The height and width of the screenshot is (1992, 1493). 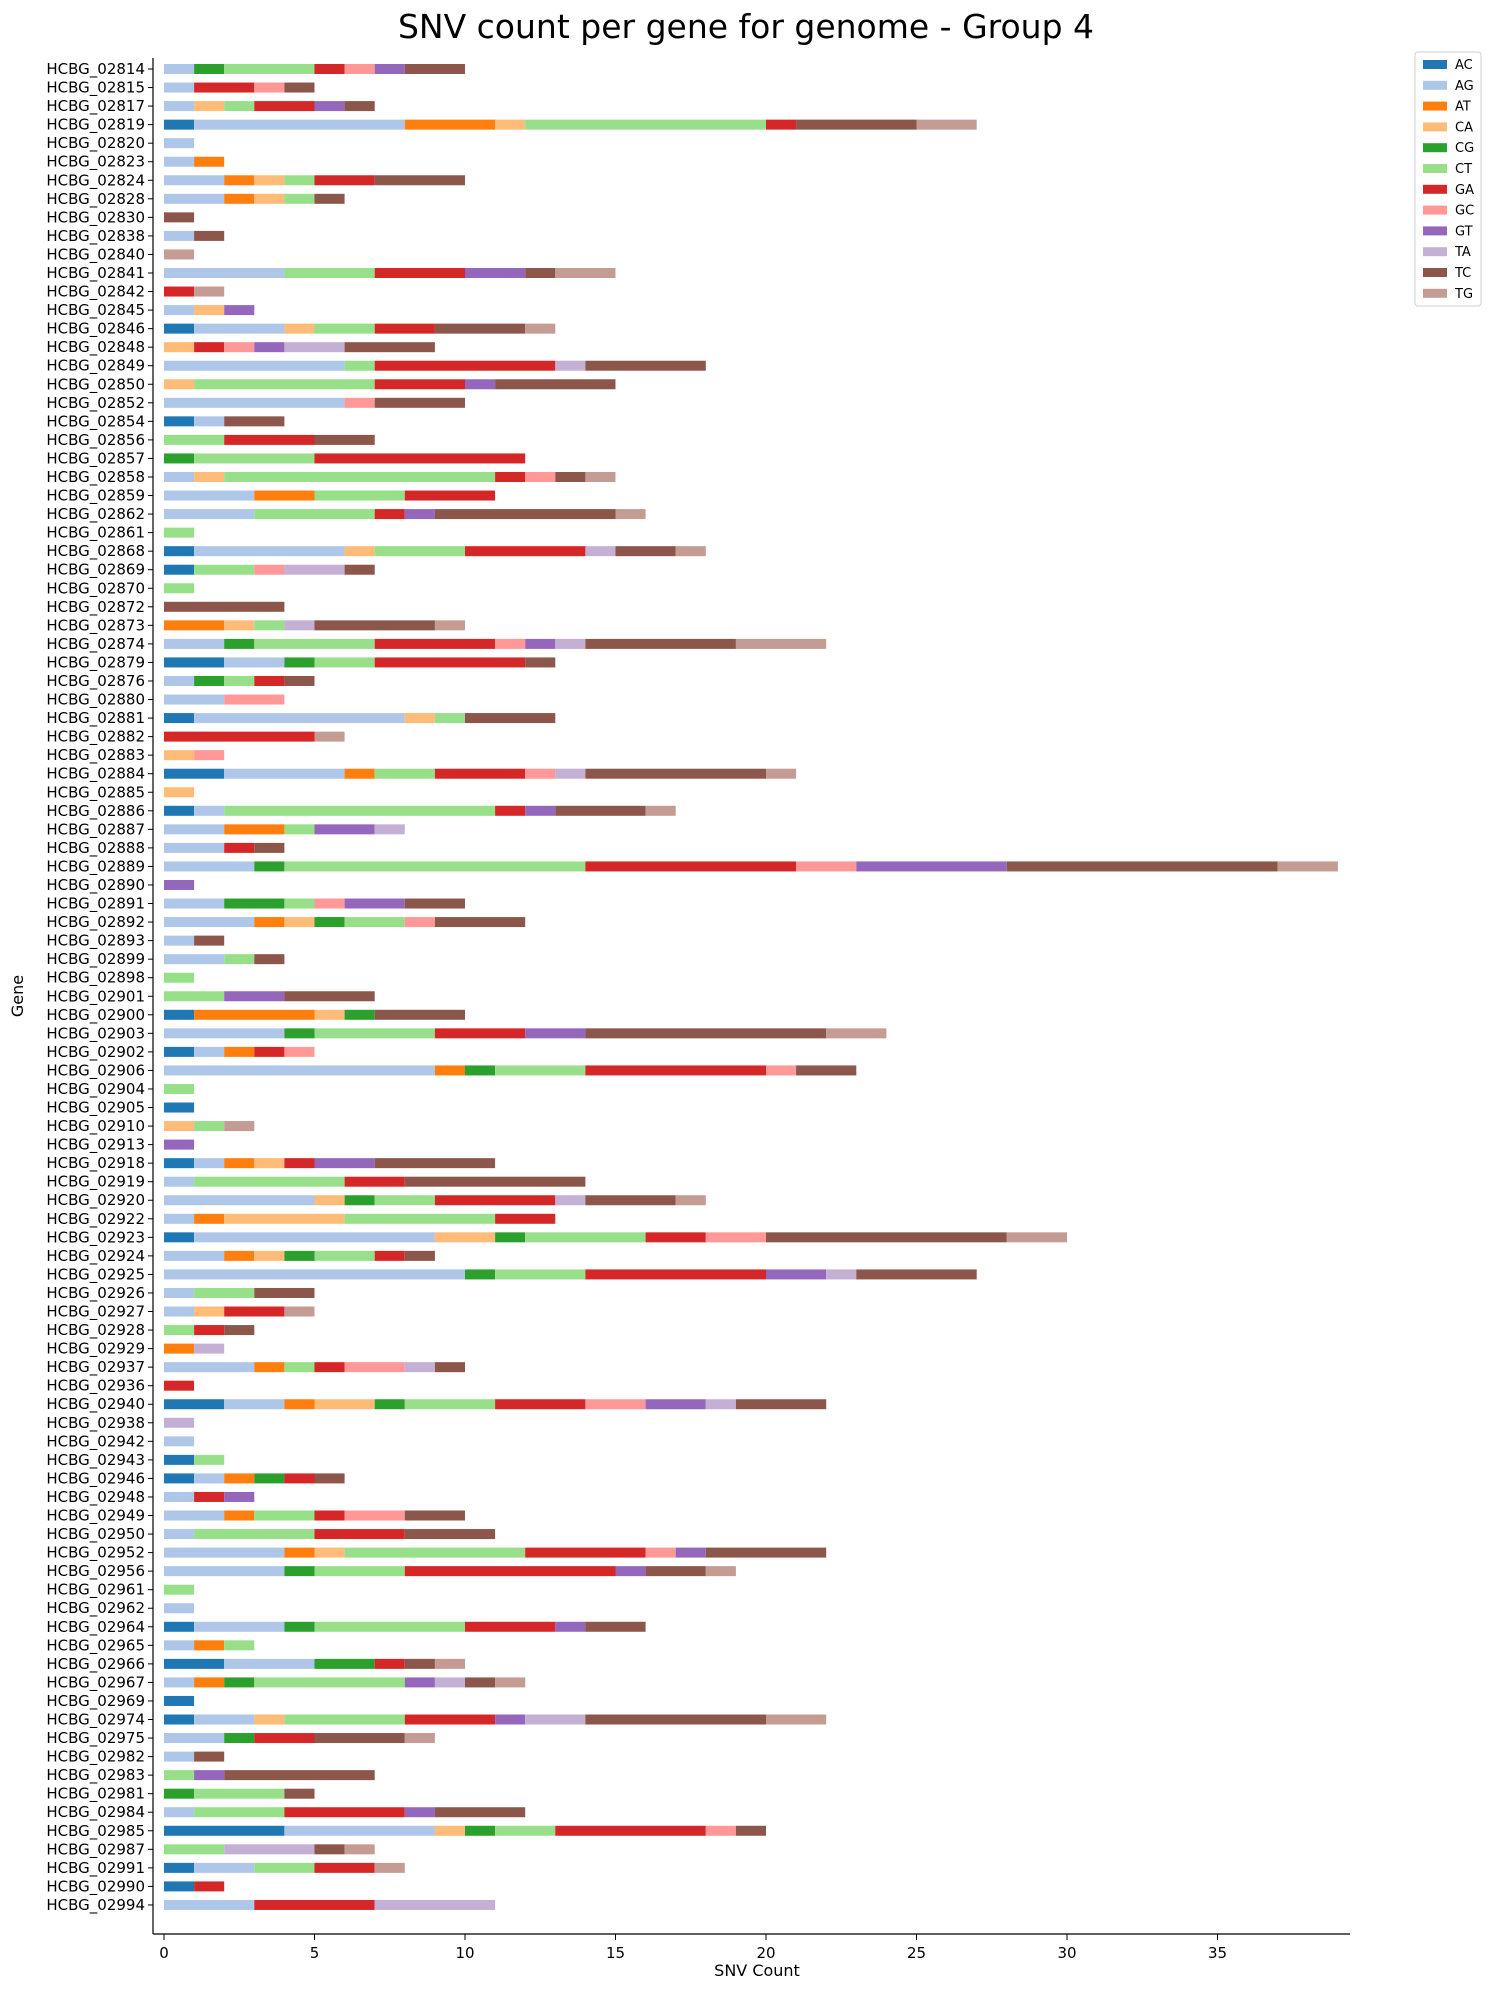 I want to click on y-tick-label: HCBG_02987, so click(x=95, y=1849).